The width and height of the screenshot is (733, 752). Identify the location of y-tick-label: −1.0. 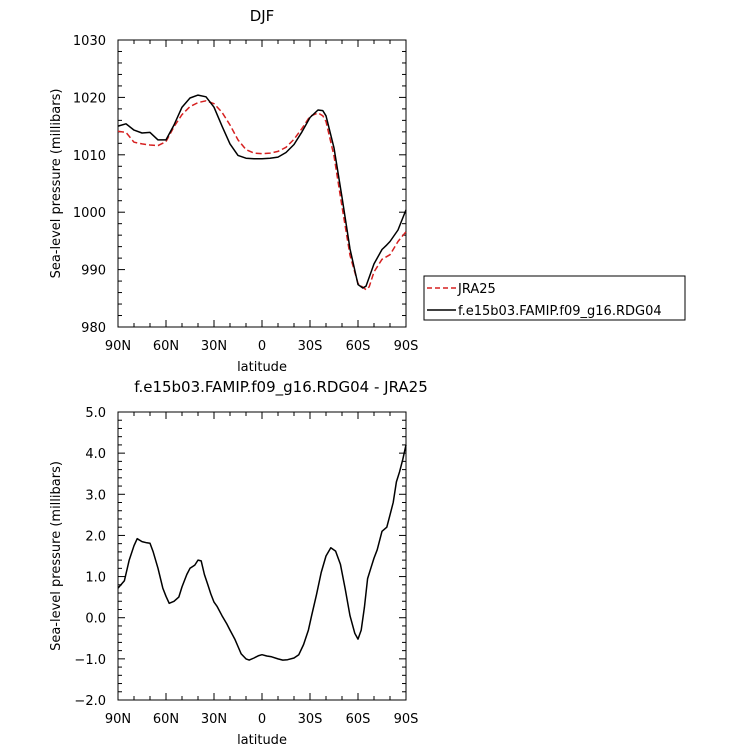
(90, 660).